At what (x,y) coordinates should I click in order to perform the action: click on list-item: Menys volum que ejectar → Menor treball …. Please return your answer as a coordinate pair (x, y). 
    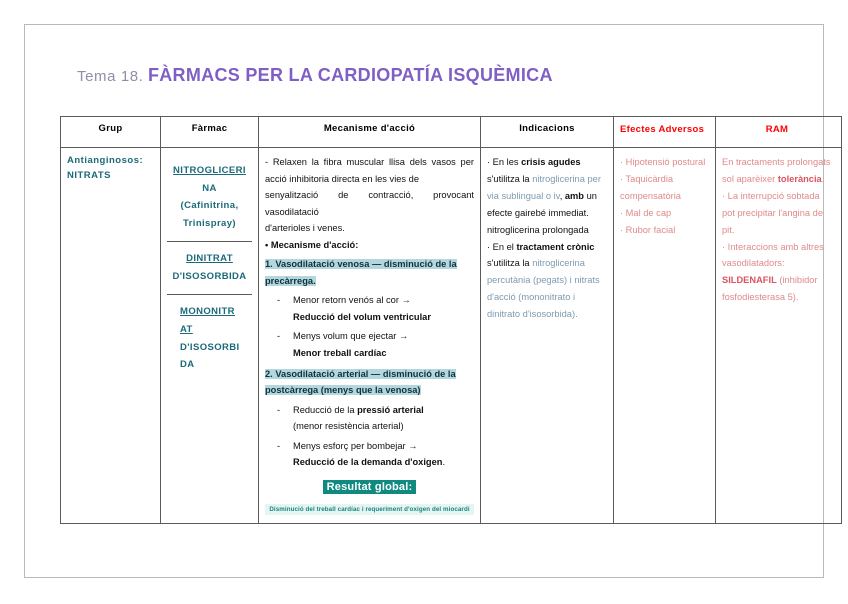
    Looking at the image, I should click on (369, 344).